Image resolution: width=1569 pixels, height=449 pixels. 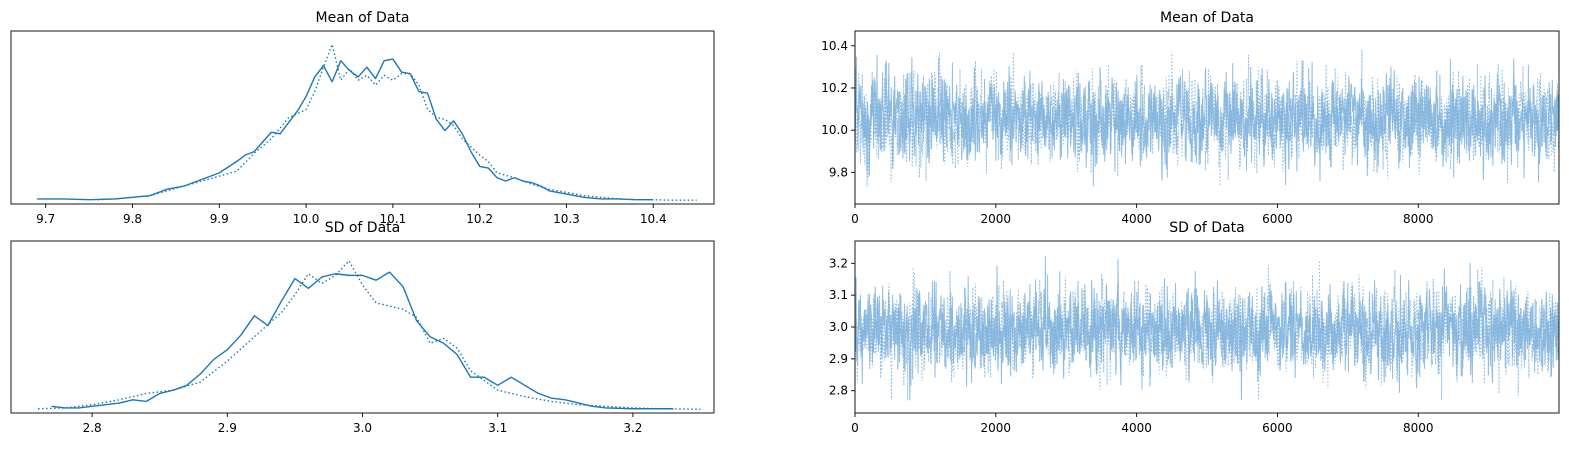 I want to click on y-tick-label: 2.8, so click(x=838, y=391).